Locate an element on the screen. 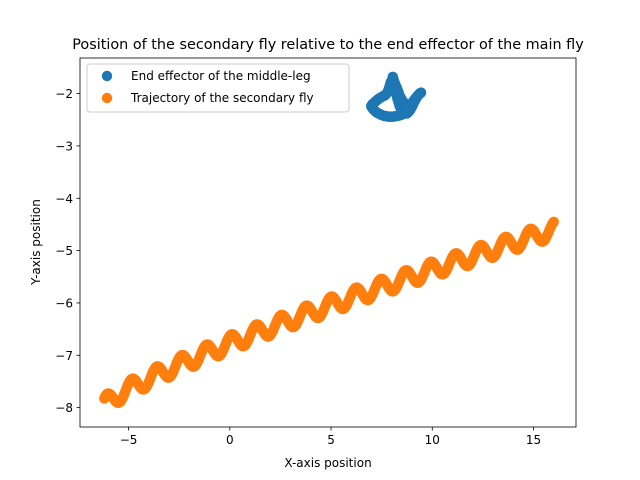 The image size is (640, 480). x-axis: −5 0 5 10 15 is located at coordinates (330, 437).